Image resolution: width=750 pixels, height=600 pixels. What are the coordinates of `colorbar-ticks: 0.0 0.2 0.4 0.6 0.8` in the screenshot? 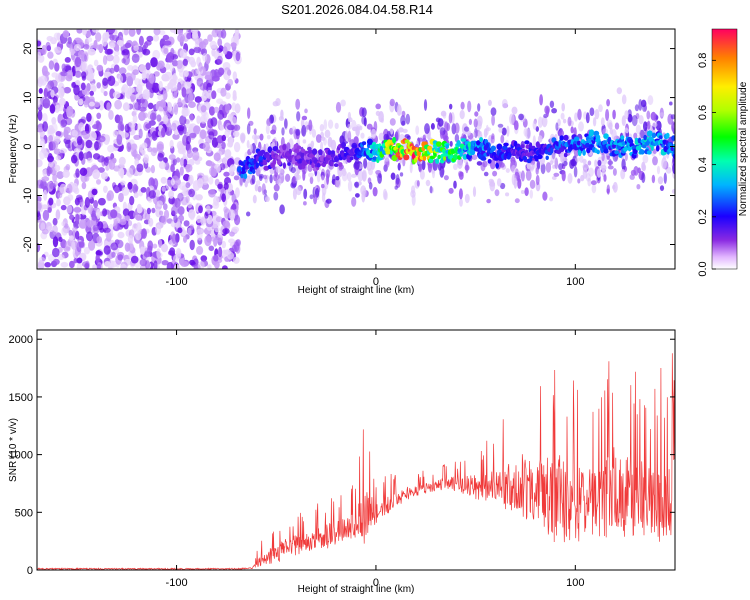 It's located at (706, 165).